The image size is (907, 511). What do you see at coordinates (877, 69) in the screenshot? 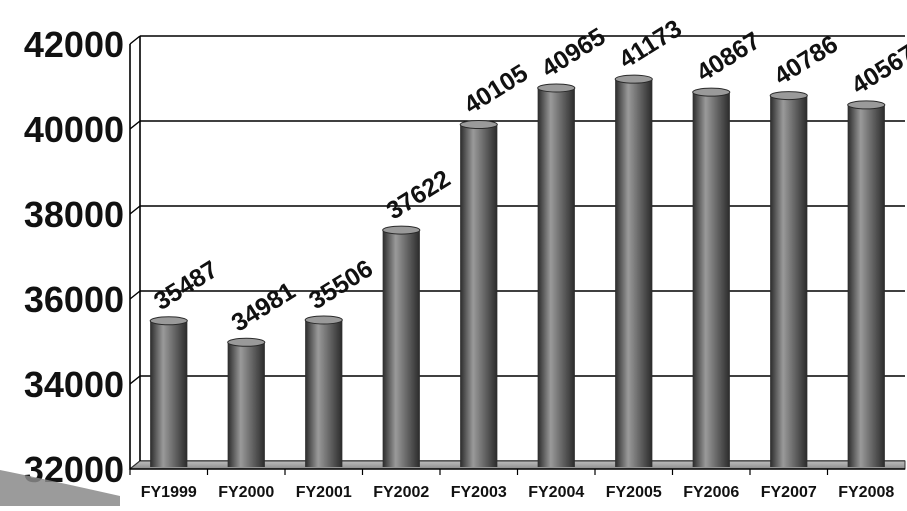
I see `data-label: 40567` at bounding box center [877, 69].